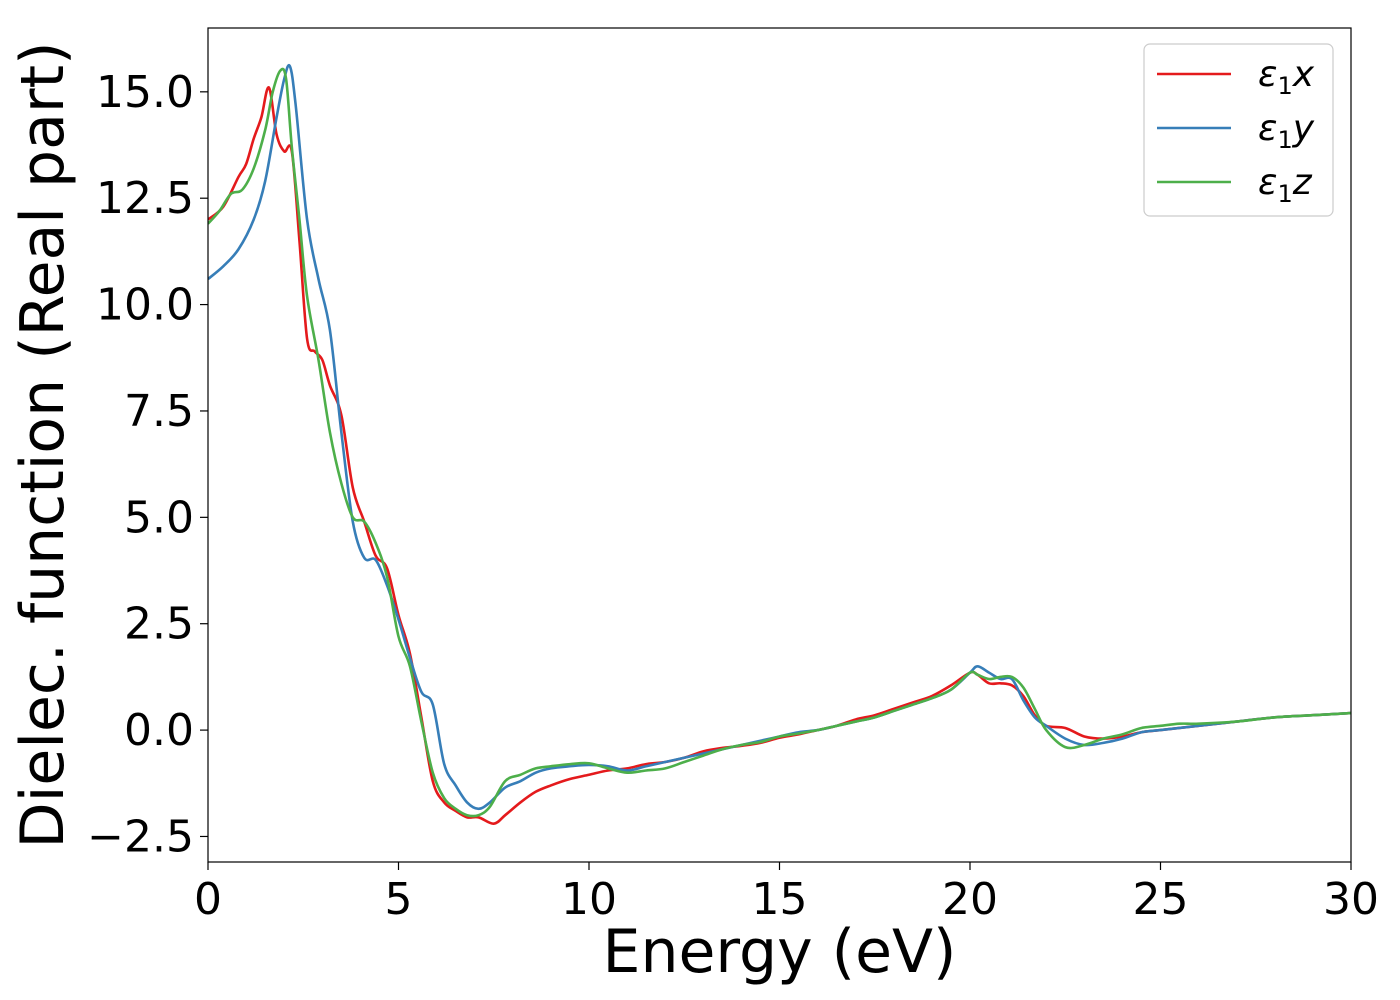  What do you see at coordinates (159, 517) in the screenshot?
I see `y-tick-label: 5.0` at bounding box center [159, 517].